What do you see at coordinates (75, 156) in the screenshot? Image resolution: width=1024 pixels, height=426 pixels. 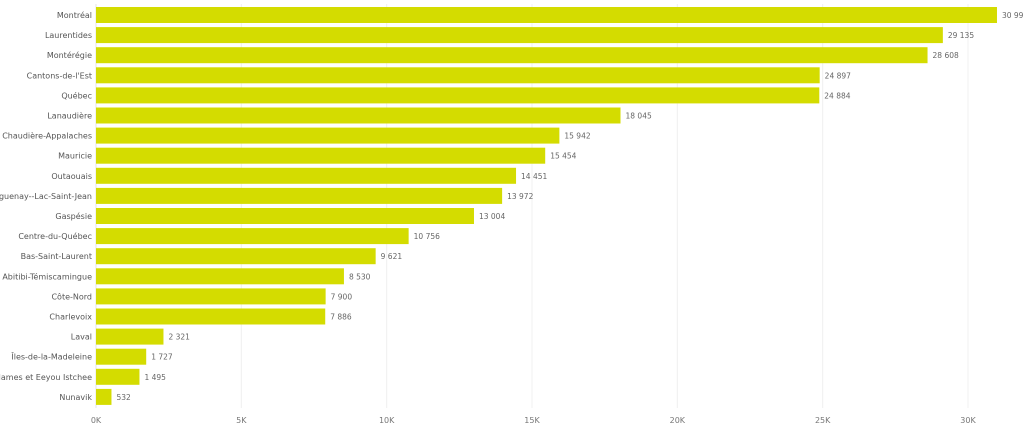 I see `category-label: Mauricie` at bounding box center [75, 156].